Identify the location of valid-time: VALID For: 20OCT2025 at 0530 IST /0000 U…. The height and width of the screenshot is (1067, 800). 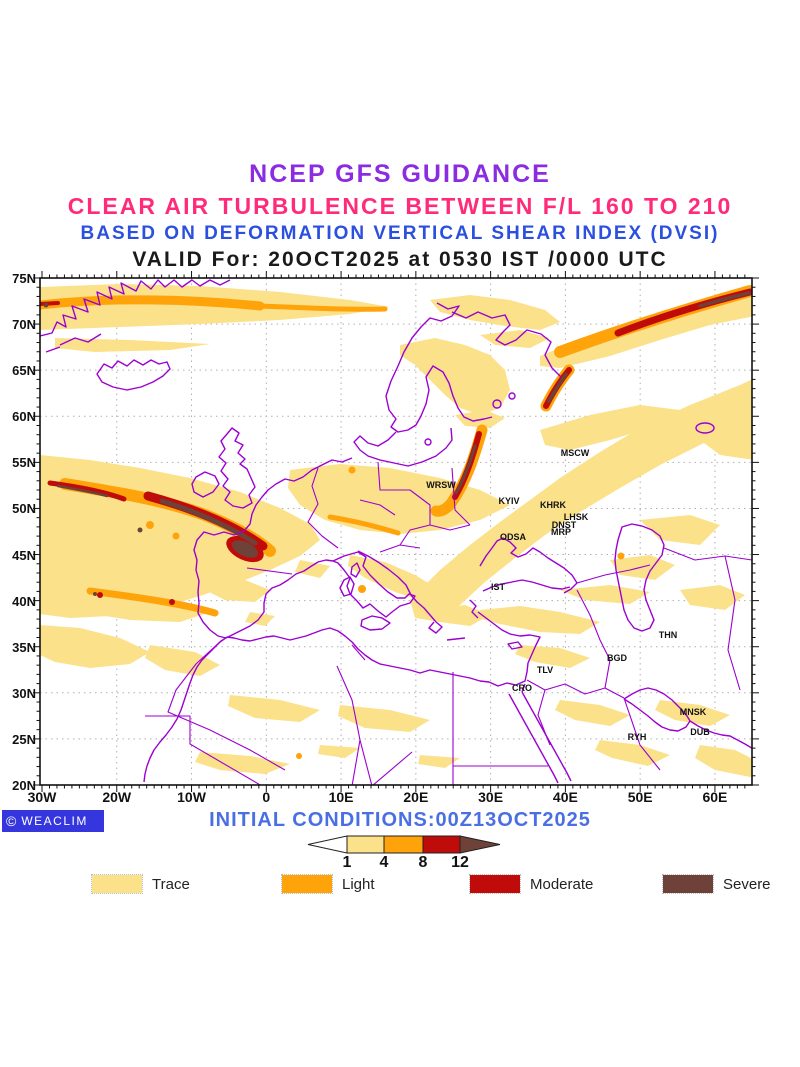
(400, 259).